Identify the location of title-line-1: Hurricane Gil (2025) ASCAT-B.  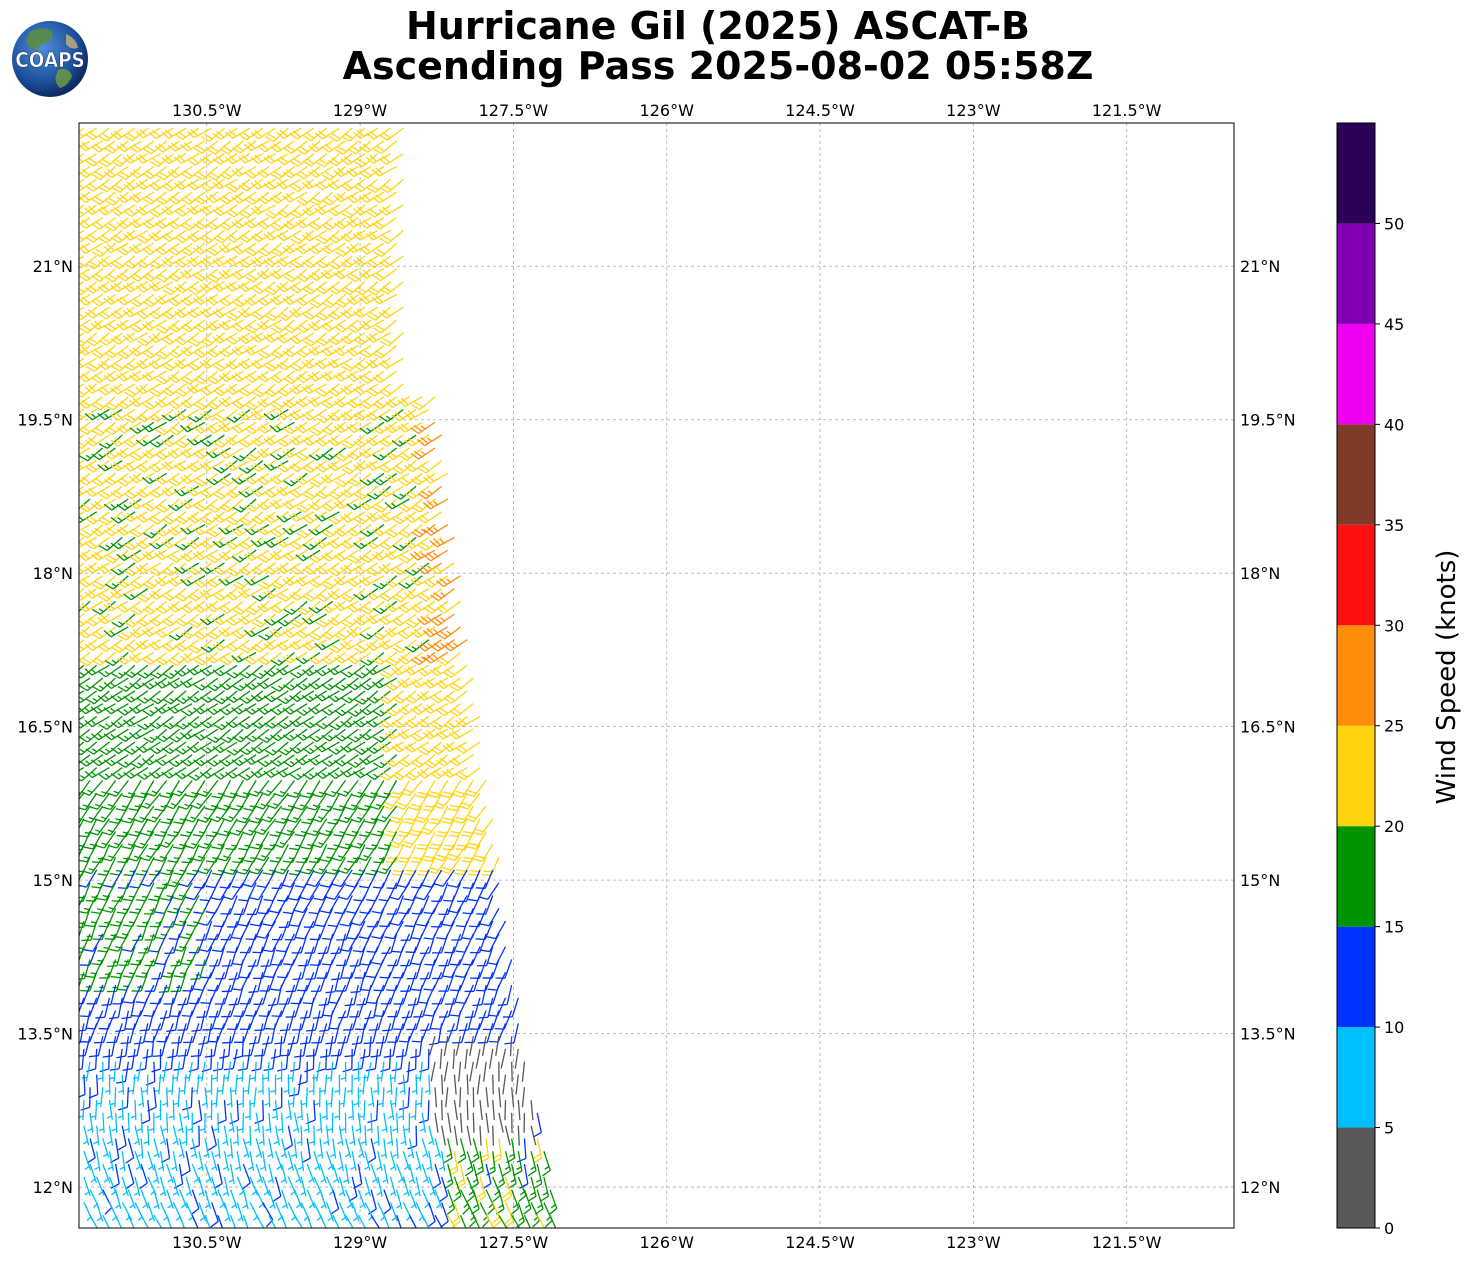
(718, 26).